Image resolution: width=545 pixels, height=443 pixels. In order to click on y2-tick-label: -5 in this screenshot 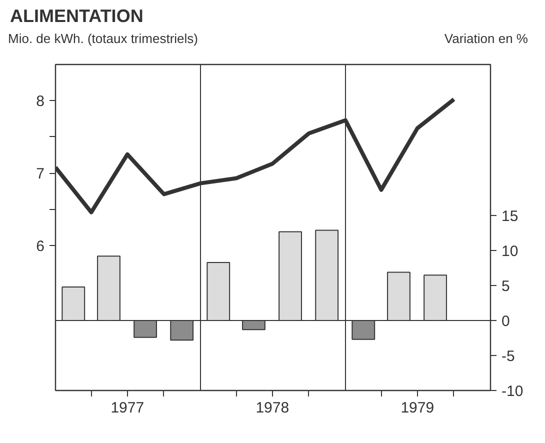, I will do `click(508, 357)`.